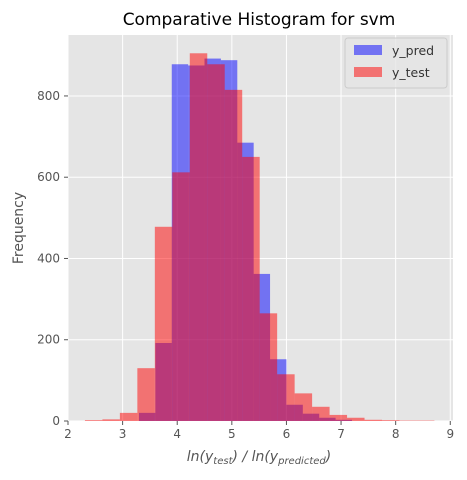 This screenshot has width=467, height=480. I want to click on y-tick-label: 200, so click(48, 340).